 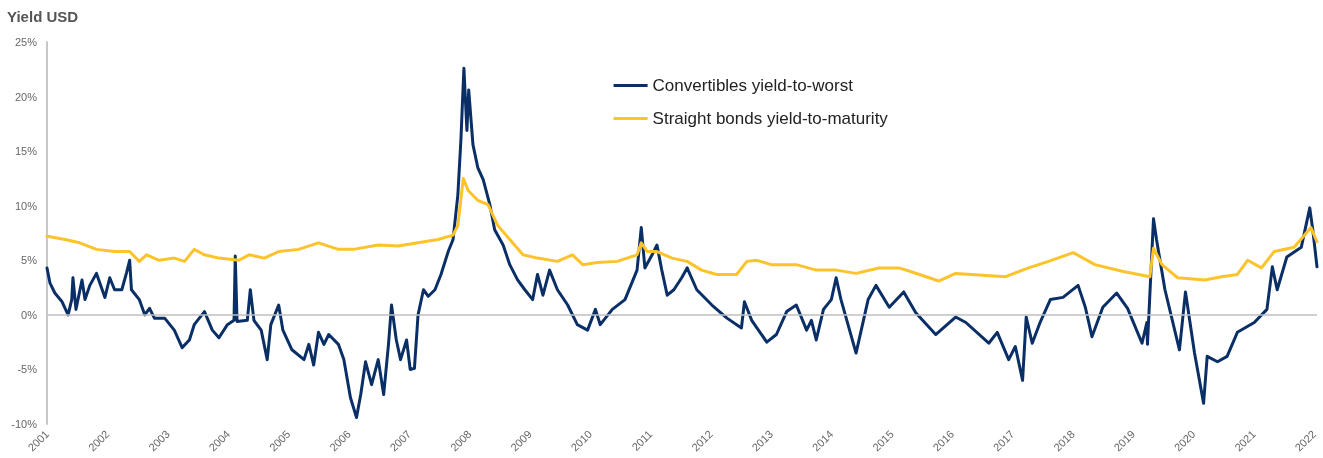 I want to click on y-tick-label: 20%, so click(x=26, y=96).